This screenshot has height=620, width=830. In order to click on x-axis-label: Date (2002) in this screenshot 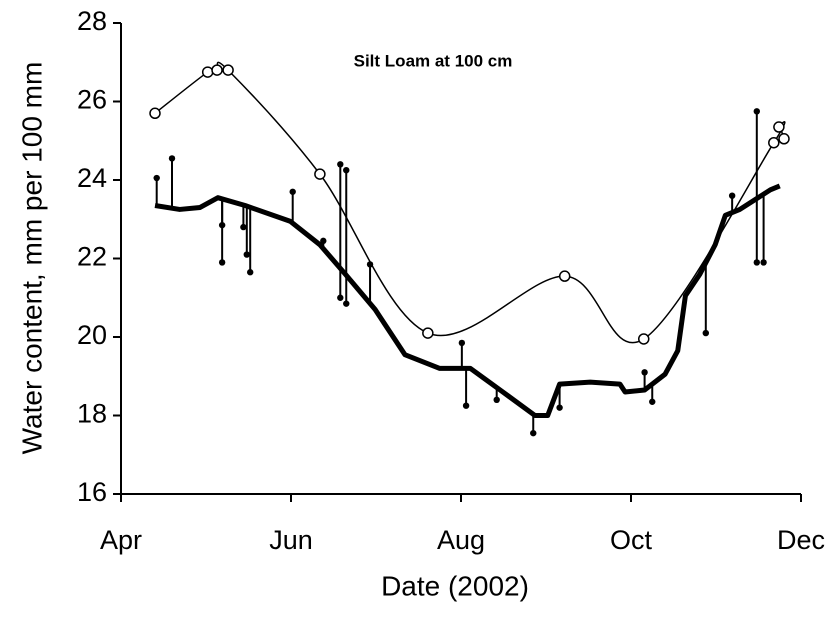, I will do `click(455, 585)`.